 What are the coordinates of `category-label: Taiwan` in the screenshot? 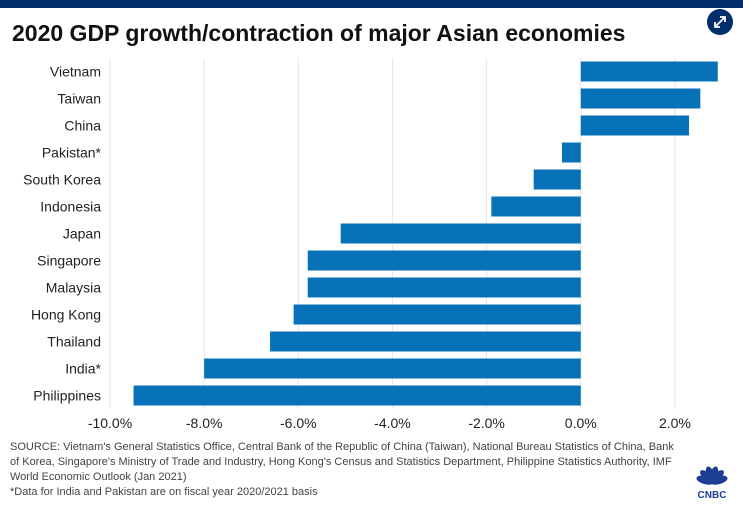 It's located at (79, 99).